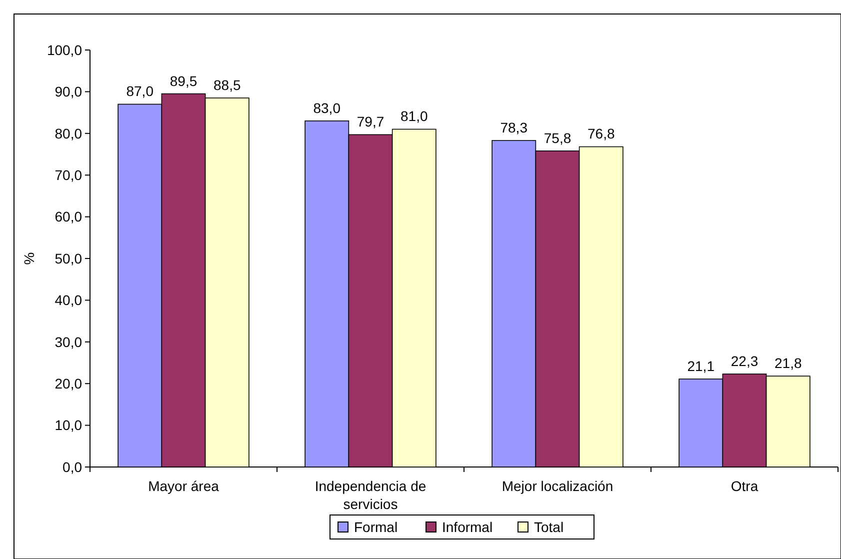  Describe the element at coordinates (68, 425) in the screenshot. I see `y-tick-label: 10,0` at that location.